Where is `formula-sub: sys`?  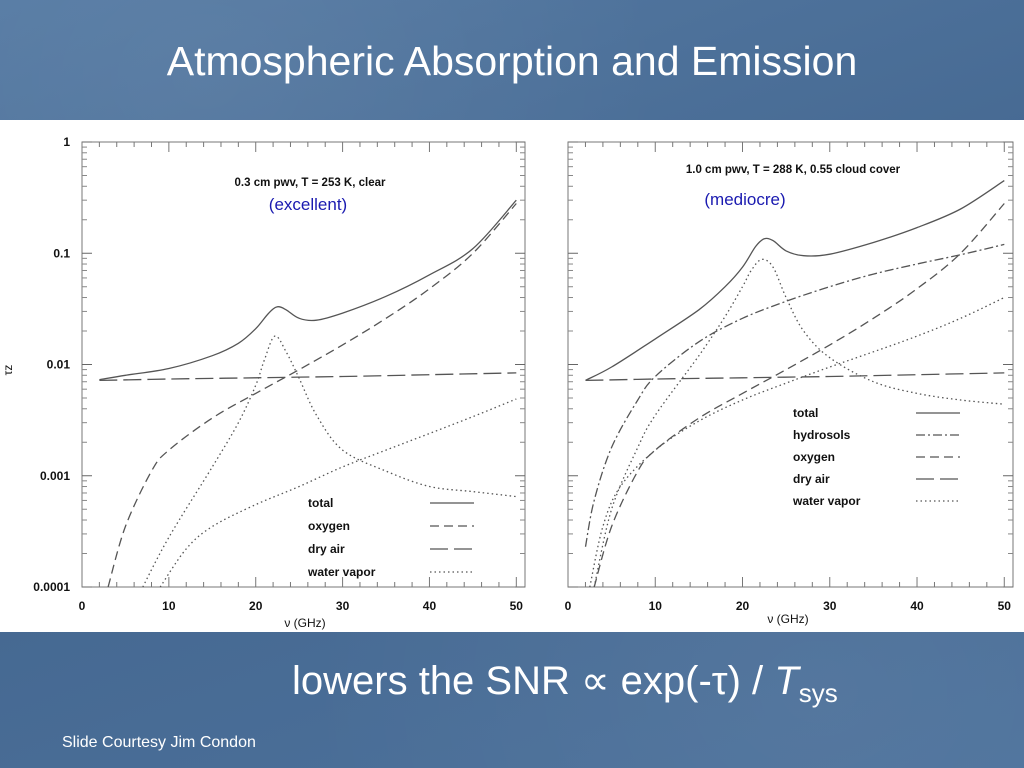
formula-sub: sys is located at coordinates (818, 693).